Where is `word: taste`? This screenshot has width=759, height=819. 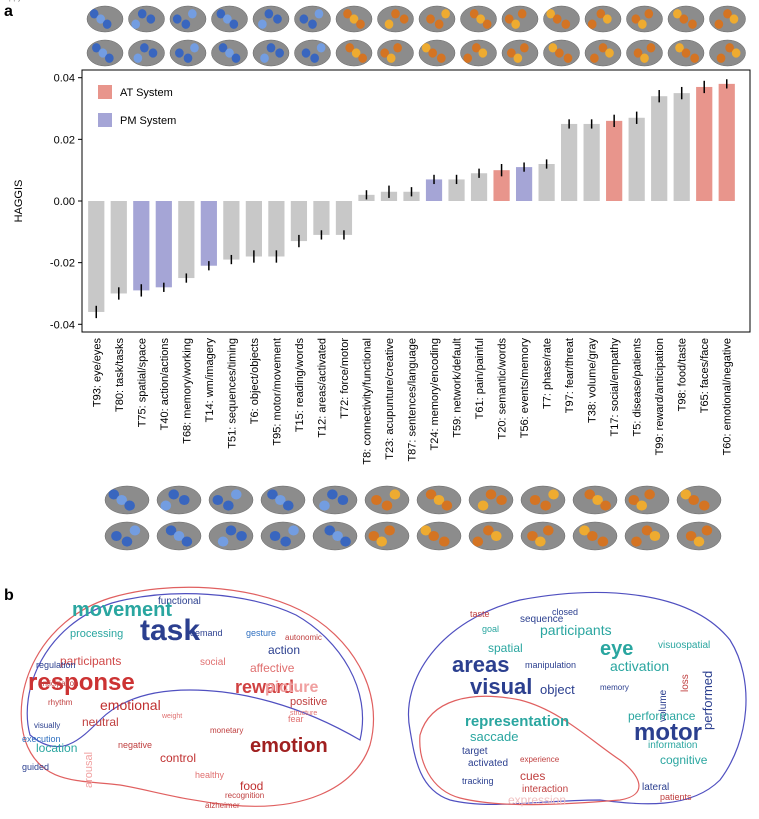
word: taste is located at coordinates (480, 614).